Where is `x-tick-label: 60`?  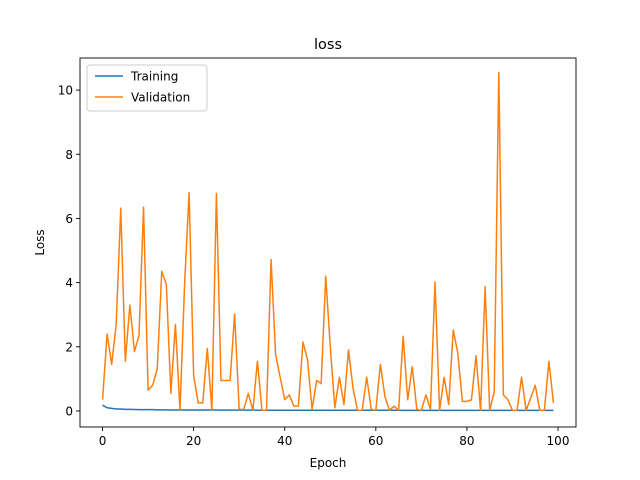
x-tick-label: 60 is located at coordinates (375, 441).